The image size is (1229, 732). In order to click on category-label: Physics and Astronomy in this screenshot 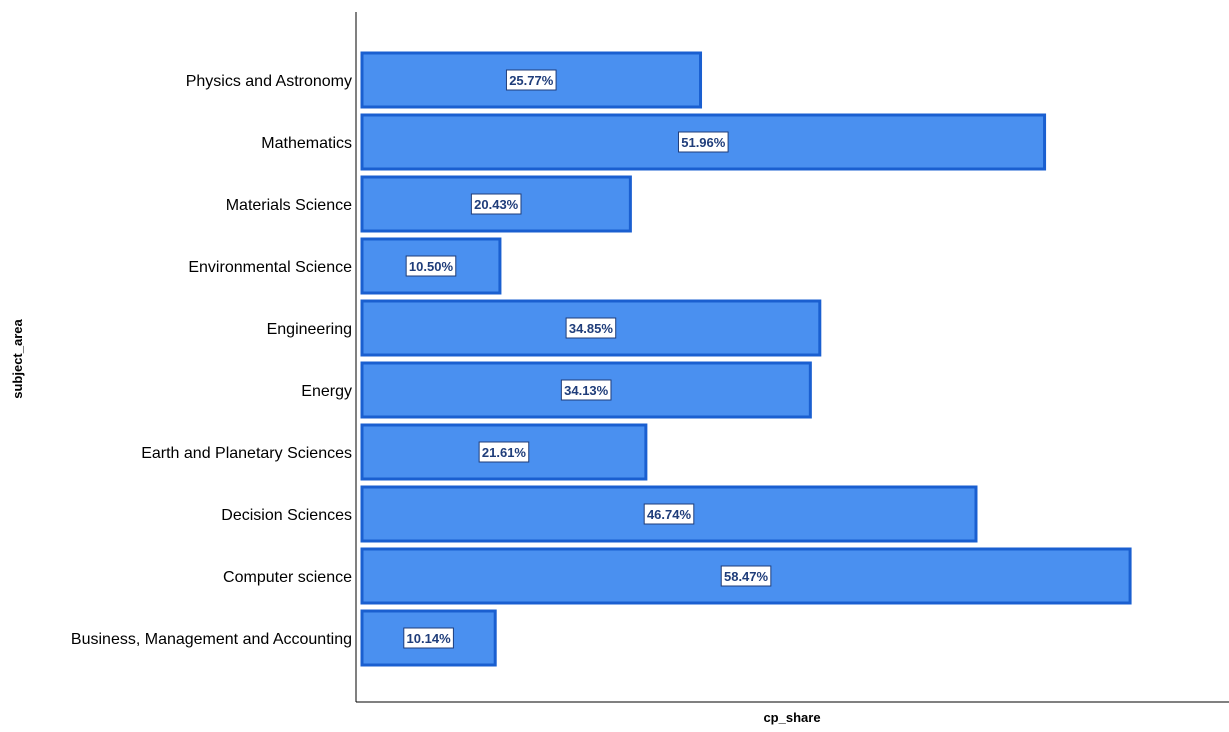, I will do `click(269, 81)`.